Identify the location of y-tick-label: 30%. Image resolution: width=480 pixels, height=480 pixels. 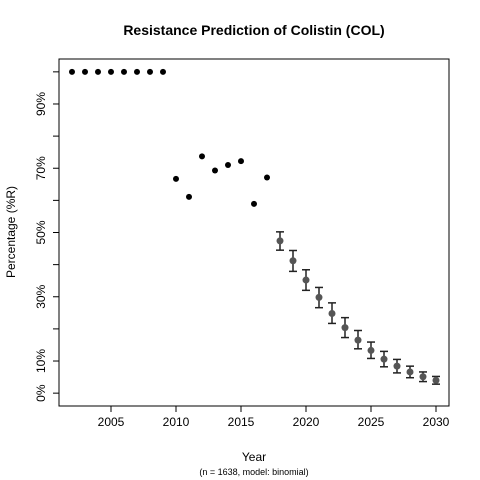
(41, 296).